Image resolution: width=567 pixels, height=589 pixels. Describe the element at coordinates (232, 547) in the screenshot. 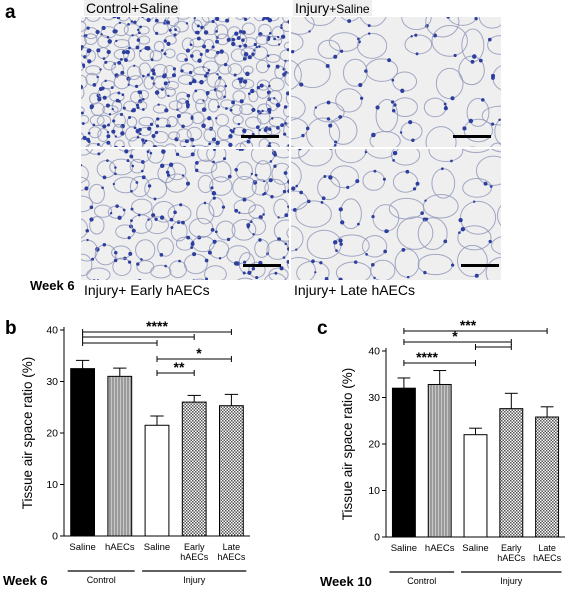

I see `x-tick-label: Late` at that location.